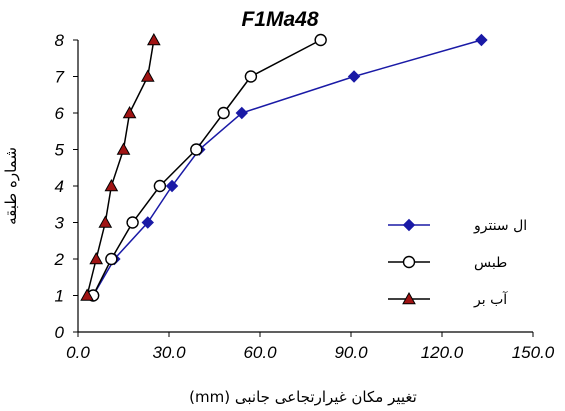  Describe the element at coordinates (60, 223) in the screenshot. I see `y-tick-label: 3` at that location.